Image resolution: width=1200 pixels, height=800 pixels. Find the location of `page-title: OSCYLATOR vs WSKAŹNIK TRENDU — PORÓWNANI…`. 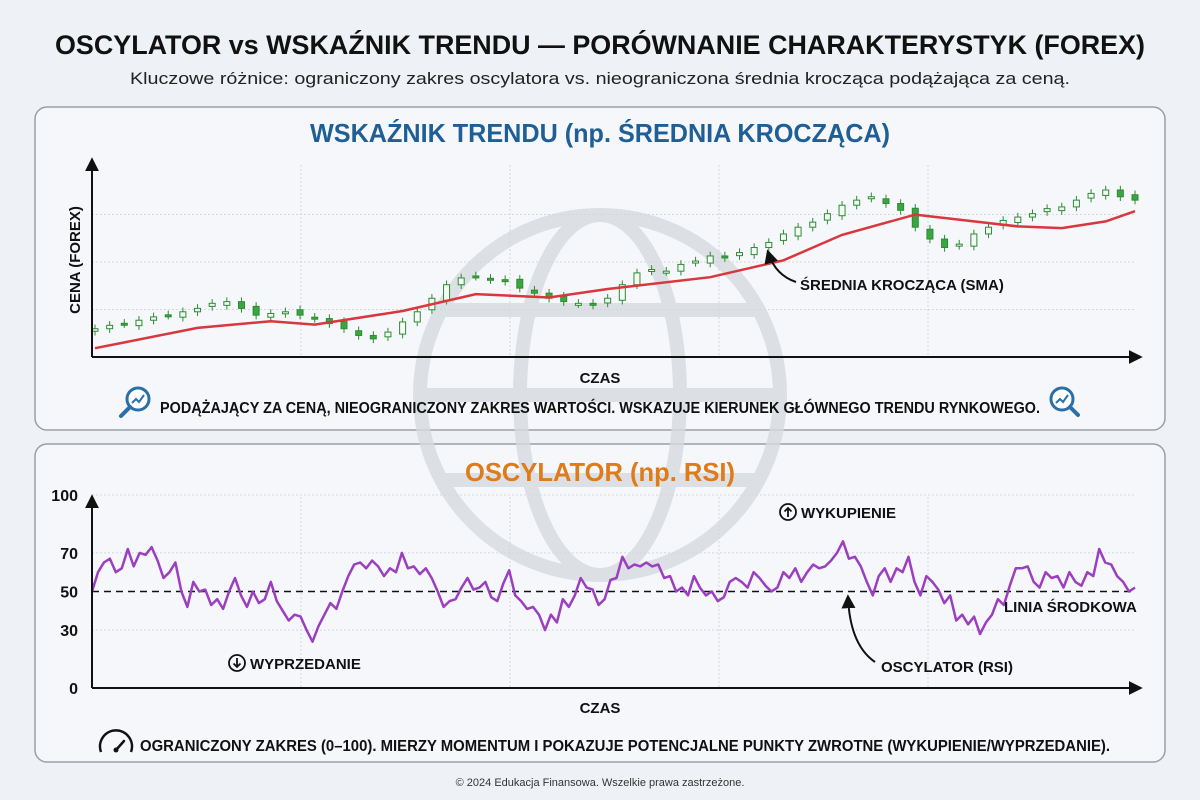

page-title: OSCYLATOR vs WSKAŹNIK TRENDU — PORÓWNANI… is located at coordinates (600, 44).